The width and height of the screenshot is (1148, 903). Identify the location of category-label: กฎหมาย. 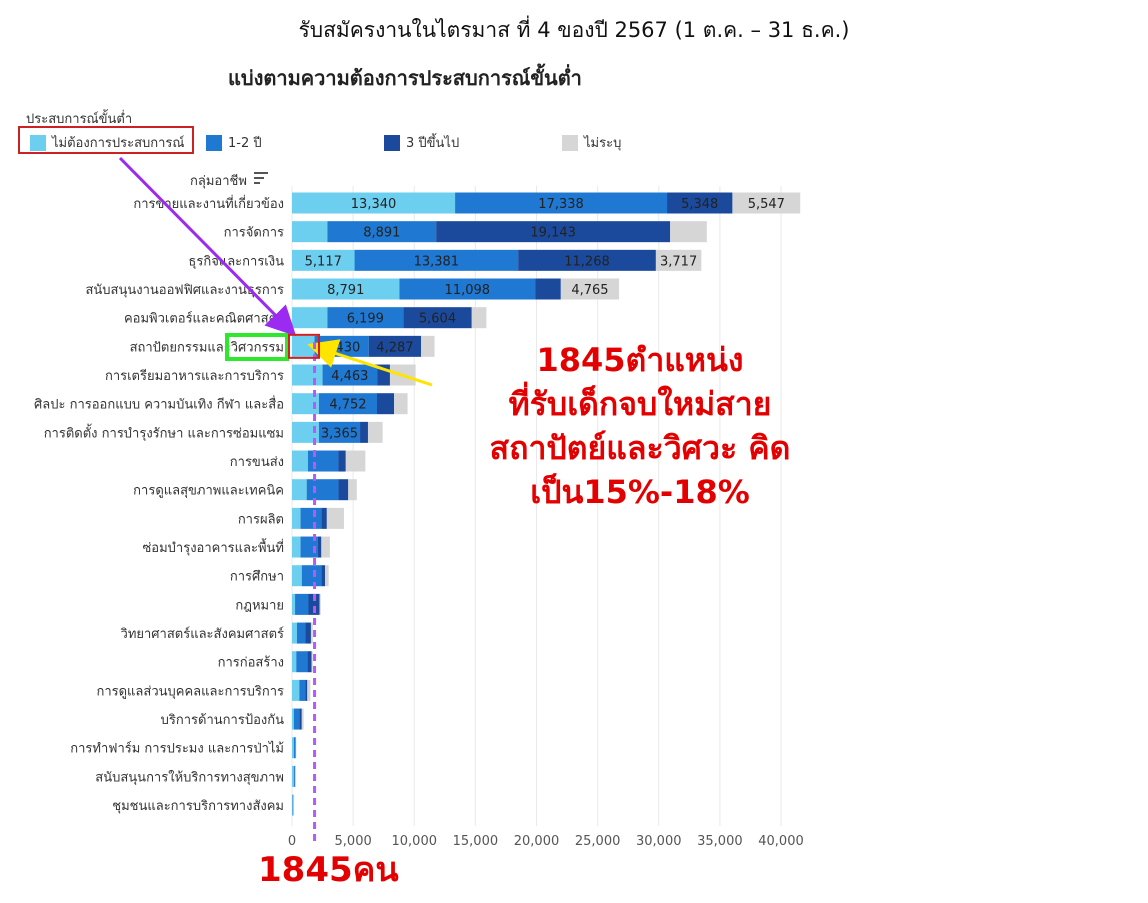
(259, 605).